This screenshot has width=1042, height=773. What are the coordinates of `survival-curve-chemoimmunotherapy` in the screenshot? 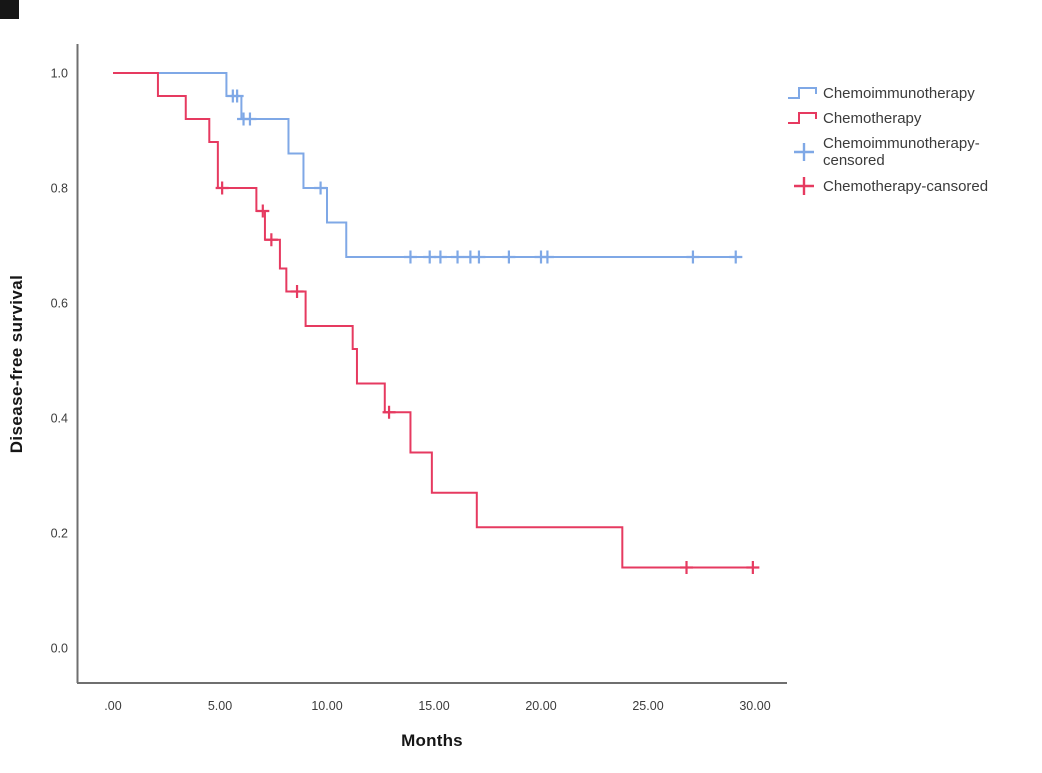 It's located at (428, 165).